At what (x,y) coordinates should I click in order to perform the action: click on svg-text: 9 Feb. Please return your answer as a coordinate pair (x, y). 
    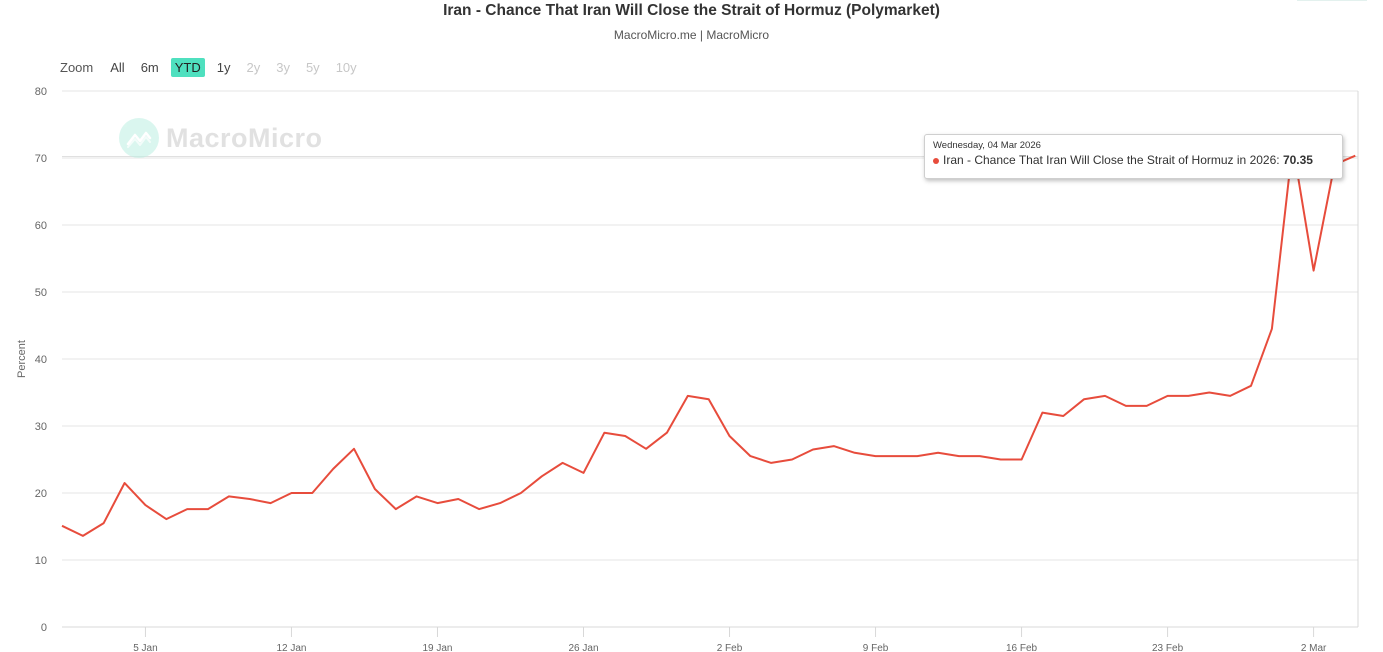
    Looking at the image, I should click on (876, 647).